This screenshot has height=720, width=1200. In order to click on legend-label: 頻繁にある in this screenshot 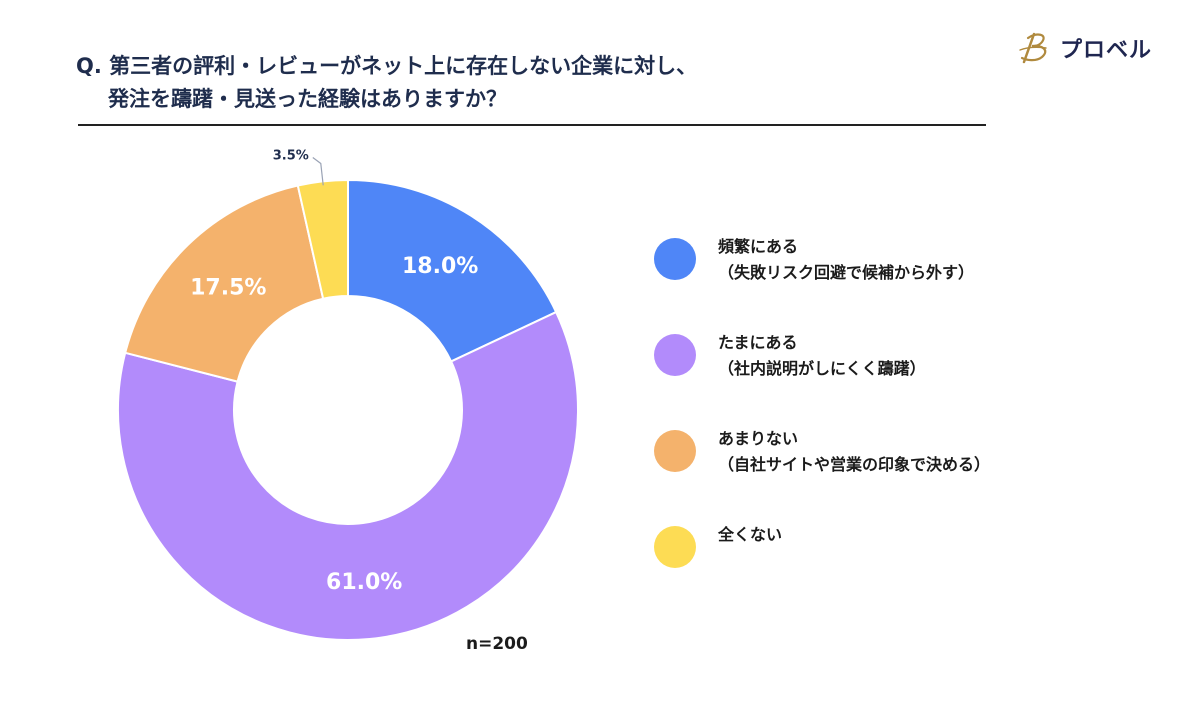, I will do `click(758, 246)`.